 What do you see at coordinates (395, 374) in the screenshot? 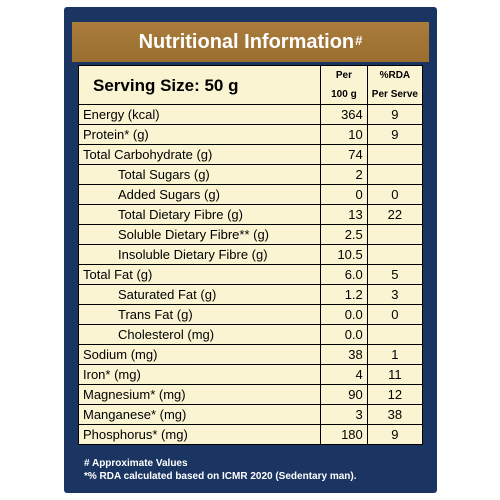
I see `rda-value: 11` at bounding box center [395, 374].